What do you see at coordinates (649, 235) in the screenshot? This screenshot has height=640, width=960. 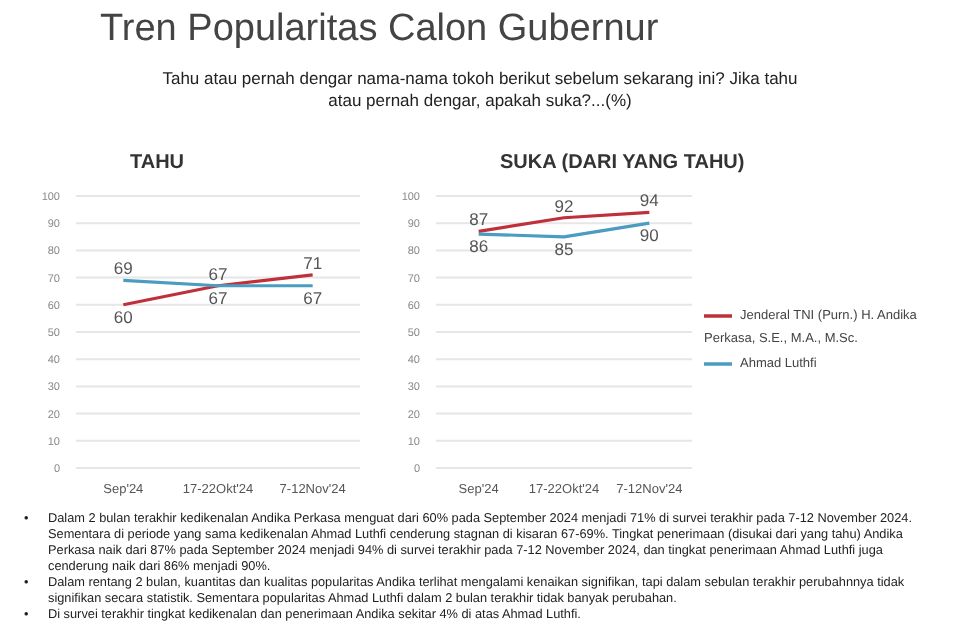 I see `data-label: 90` at bounding box center [649, 235].